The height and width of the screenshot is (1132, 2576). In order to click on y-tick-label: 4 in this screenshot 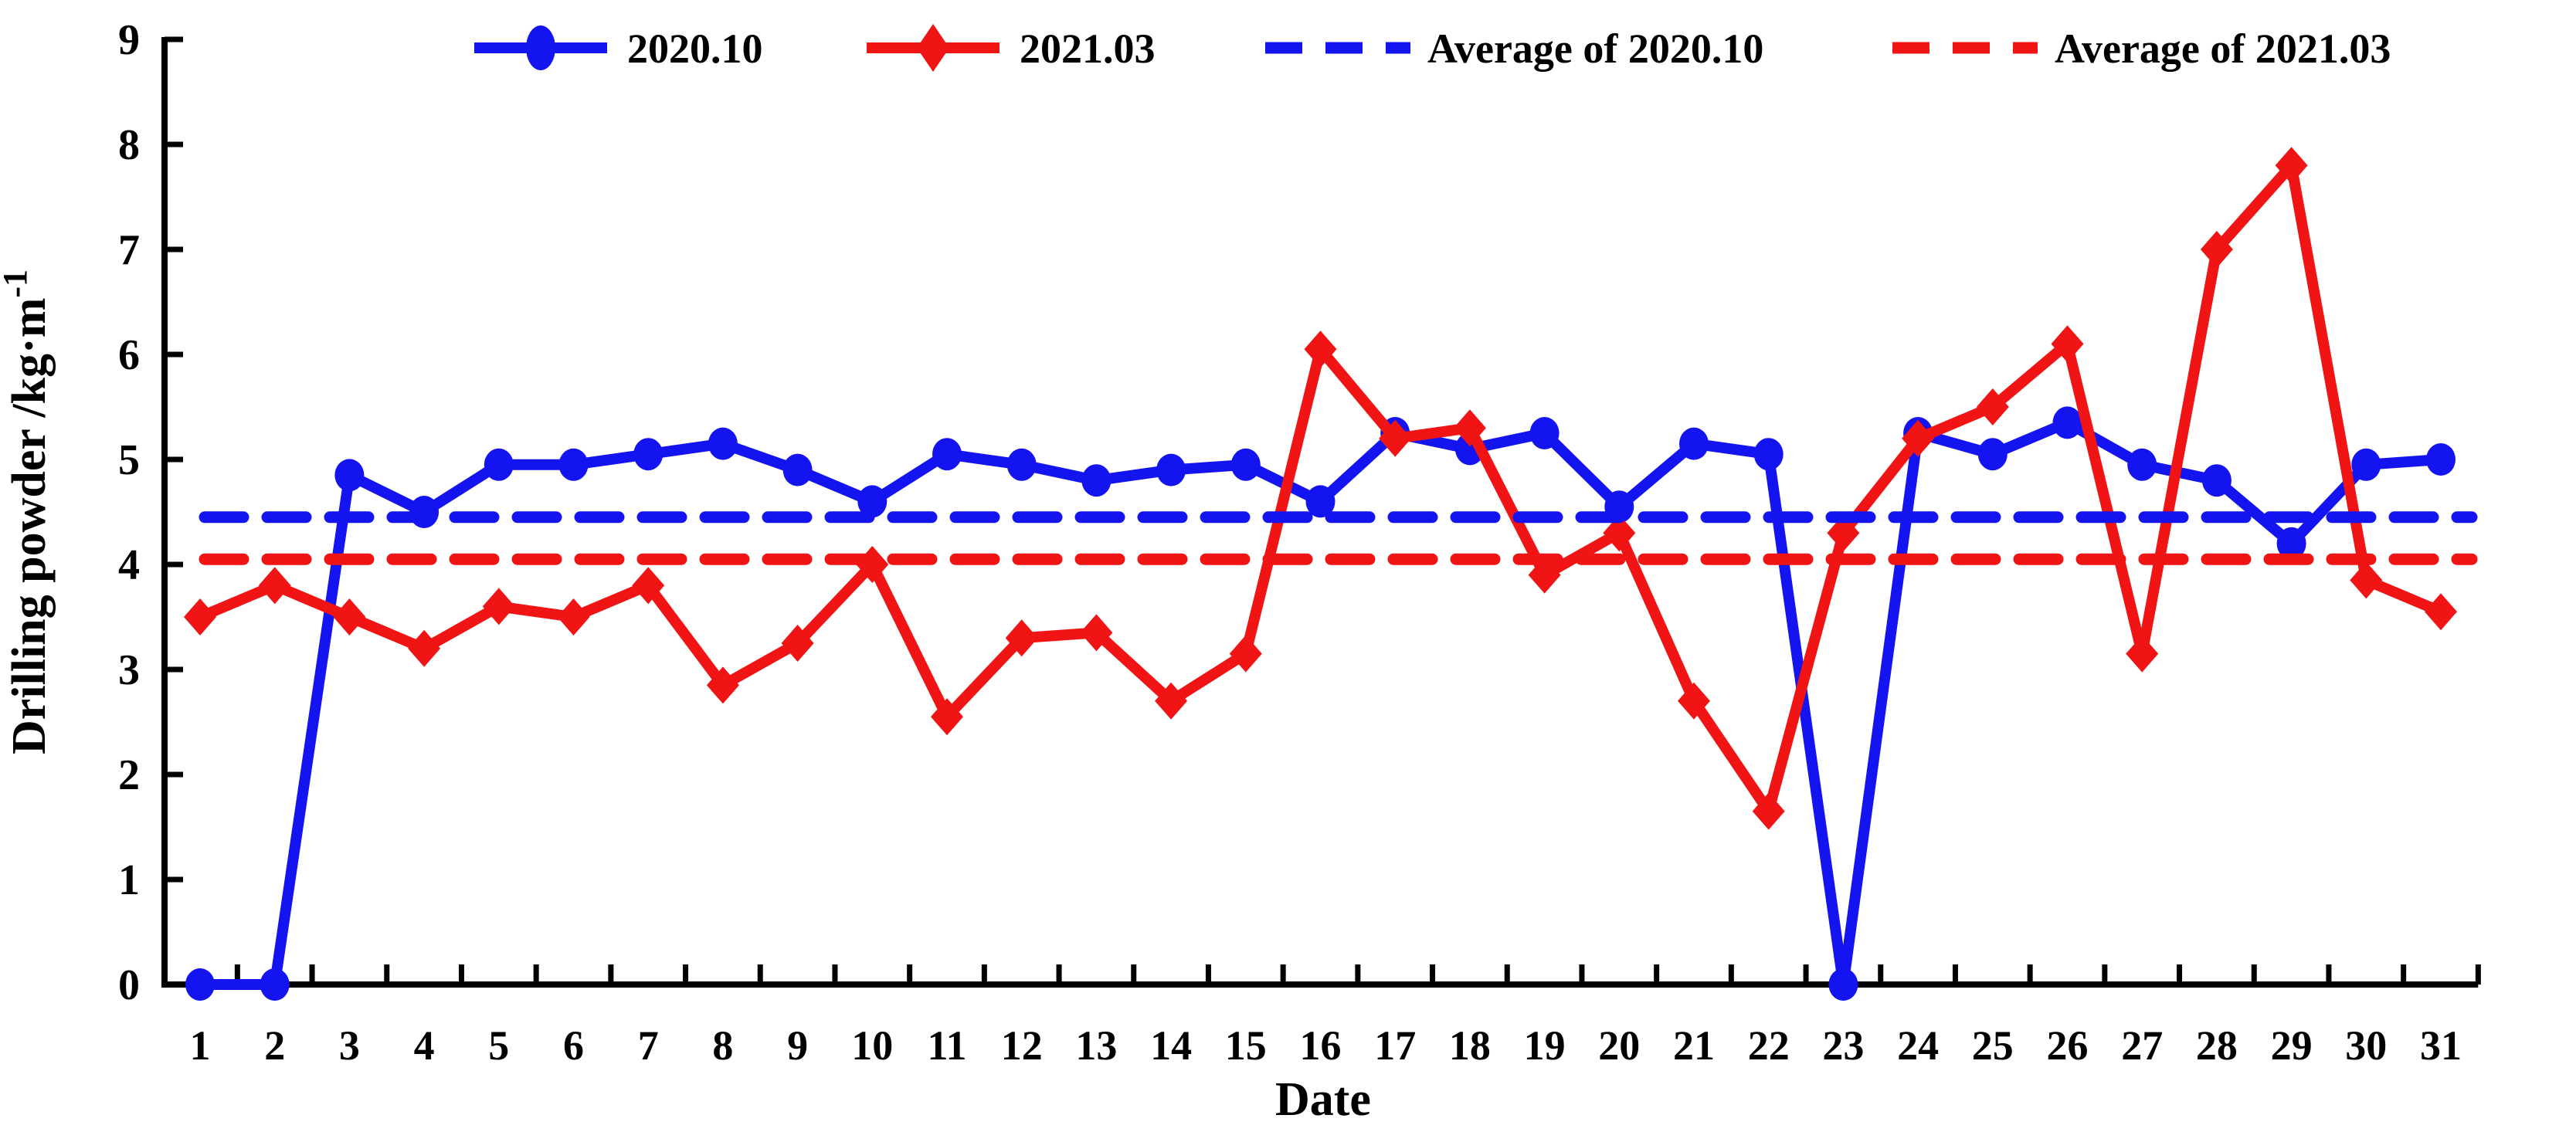, I will do `click(129, 565)`.